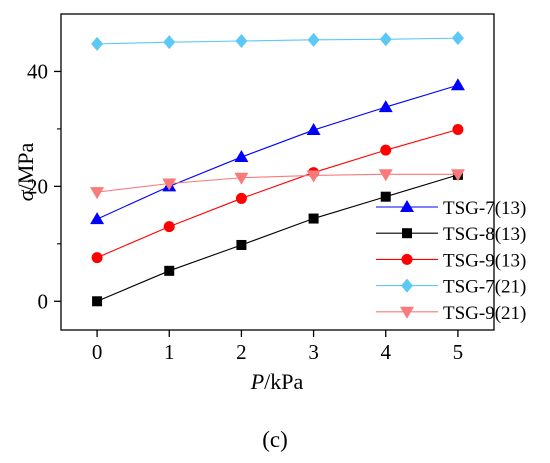  I want to click on legend-label: TSG-9(13), so click(484, 260).